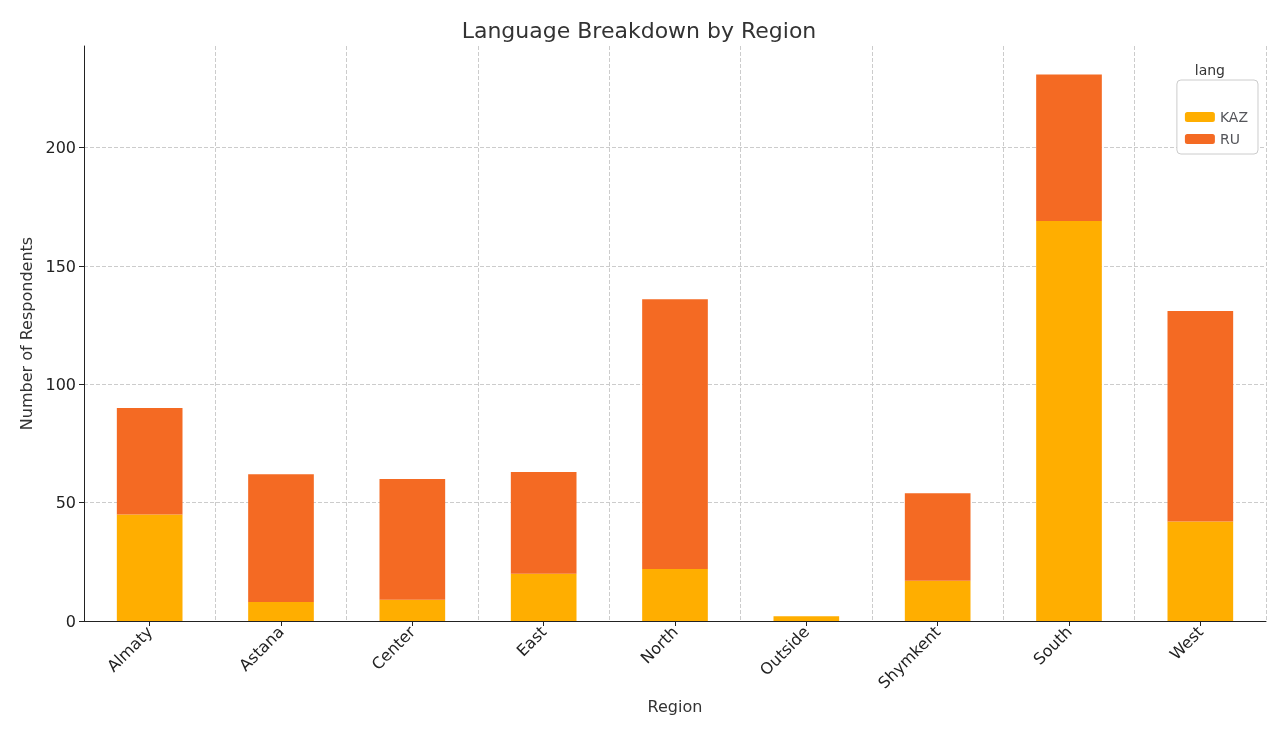 This screenshot has height=742, width=1278. Describe the element at coordinates (60, 384) in the screenshot. I see `y-tick-label: 100` at that location.